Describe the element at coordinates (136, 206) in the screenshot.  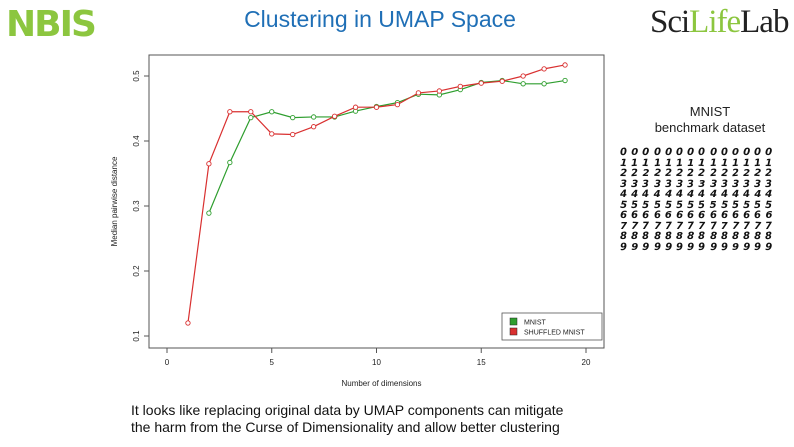
I see `y-tick-label: 0.3` at that location.